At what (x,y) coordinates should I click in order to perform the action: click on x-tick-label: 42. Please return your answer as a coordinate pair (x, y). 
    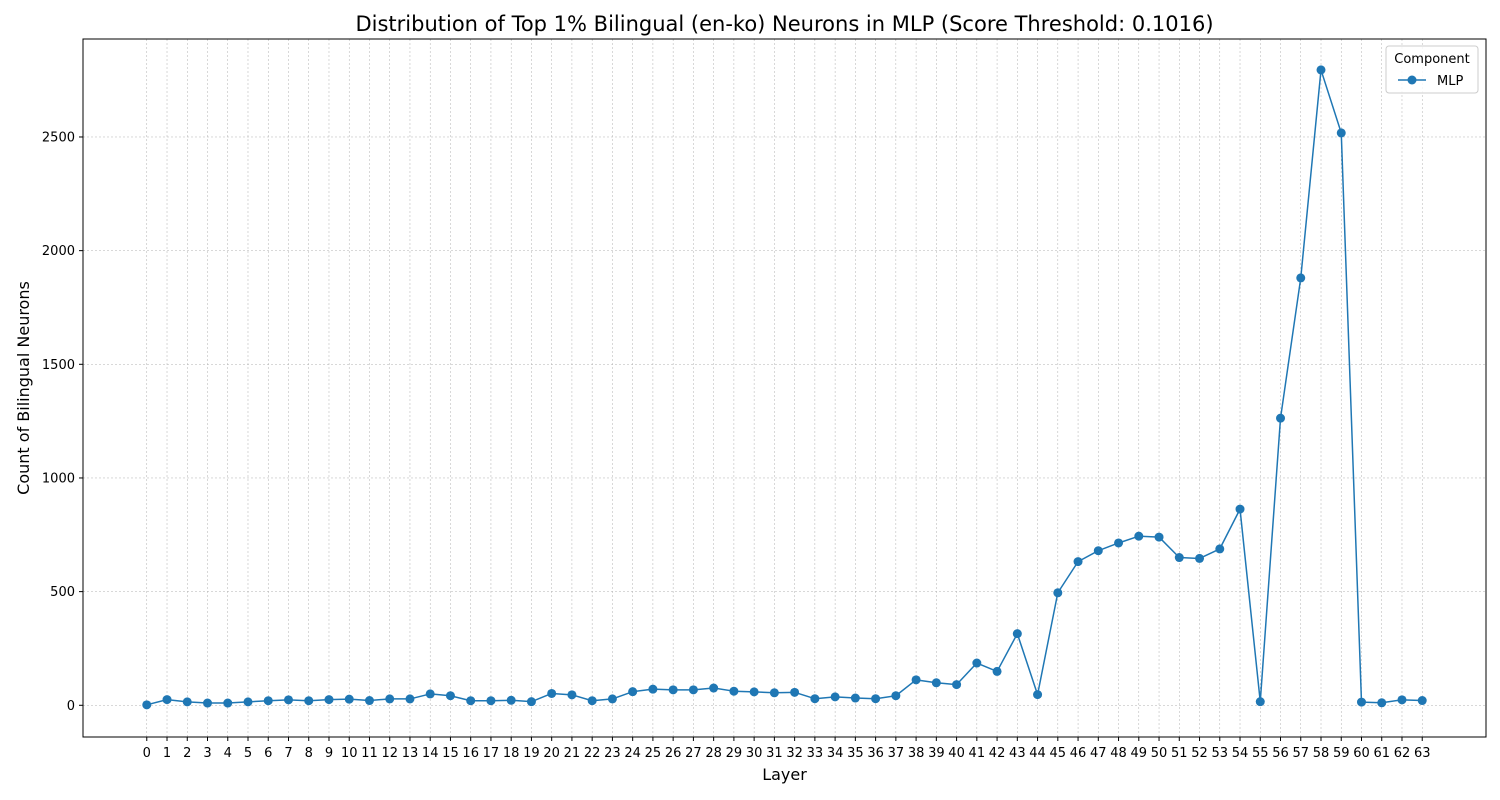
    Looking at the image, I should click on (997, 753).